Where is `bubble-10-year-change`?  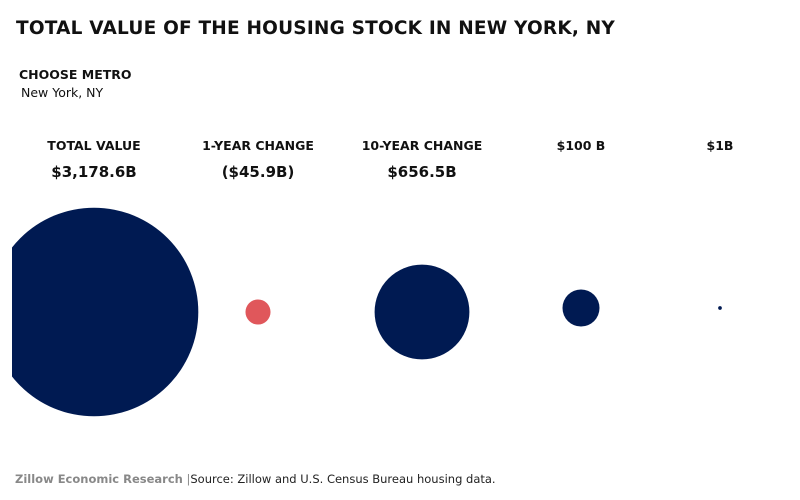 bubble-10-year-change is located at coordinates (422, 312).